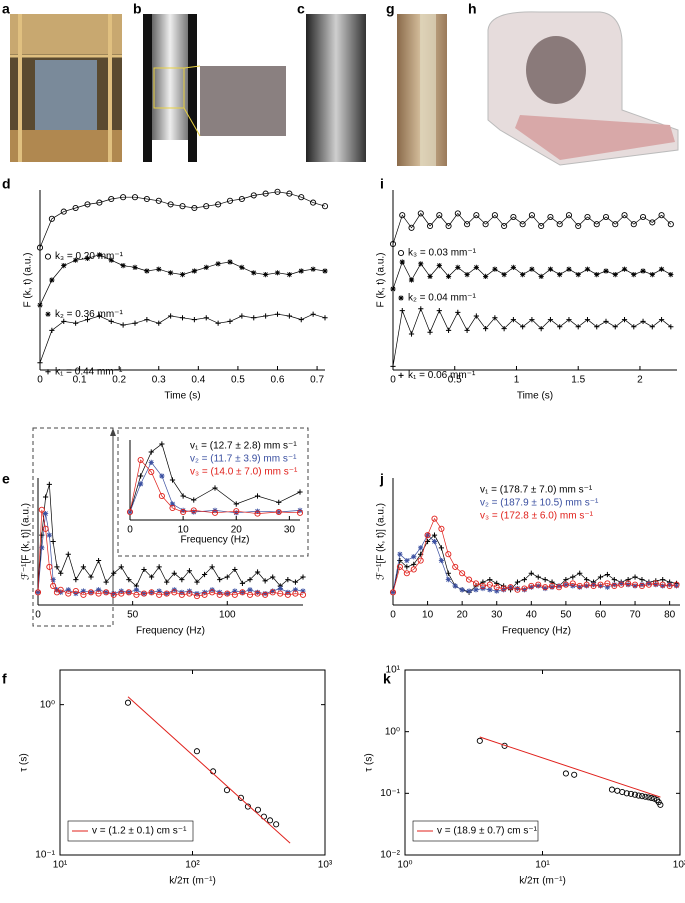 The height and width of the screenshot is (903, 685). Describe the element at coordinates (393, 615) in the screenshot. I see `x-tick-label: 0` at that location.